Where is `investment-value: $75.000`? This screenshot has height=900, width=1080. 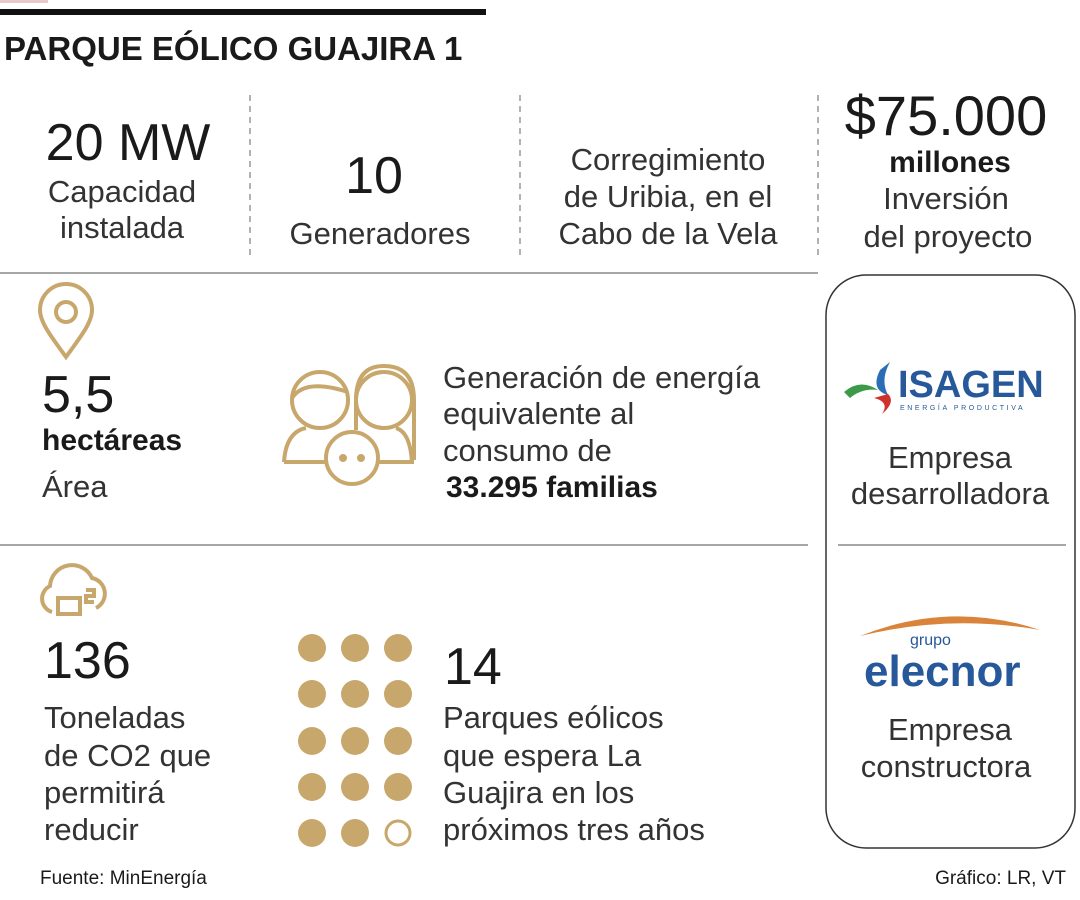 investment-value: $75.000 is located at coordinates (946, 115).